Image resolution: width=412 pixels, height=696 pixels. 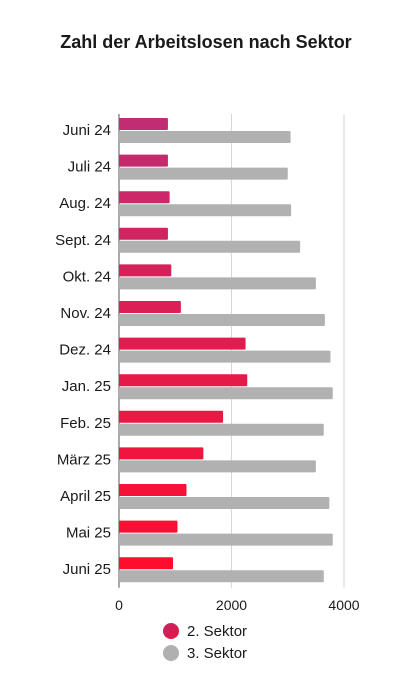 I want to click on legend: 2. Sektor 3. Sektor, so click(x=205, y=642).